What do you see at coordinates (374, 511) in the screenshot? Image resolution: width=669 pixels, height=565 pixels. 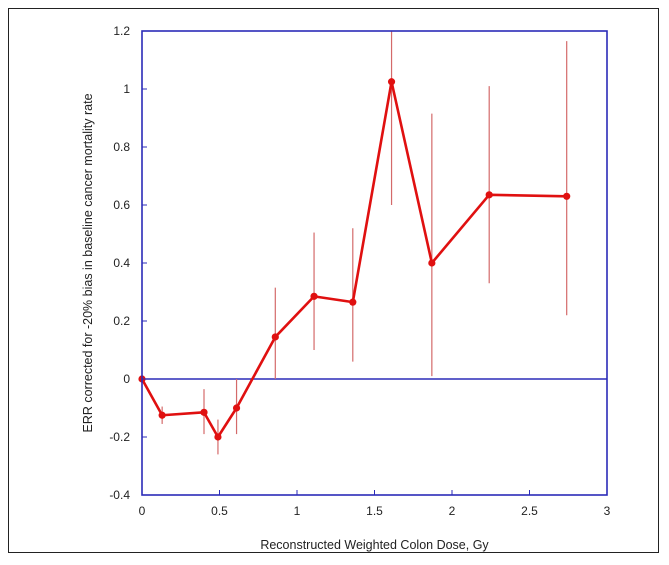 I see `x-tick-label: 1.5` at bounding box center [374, 511].